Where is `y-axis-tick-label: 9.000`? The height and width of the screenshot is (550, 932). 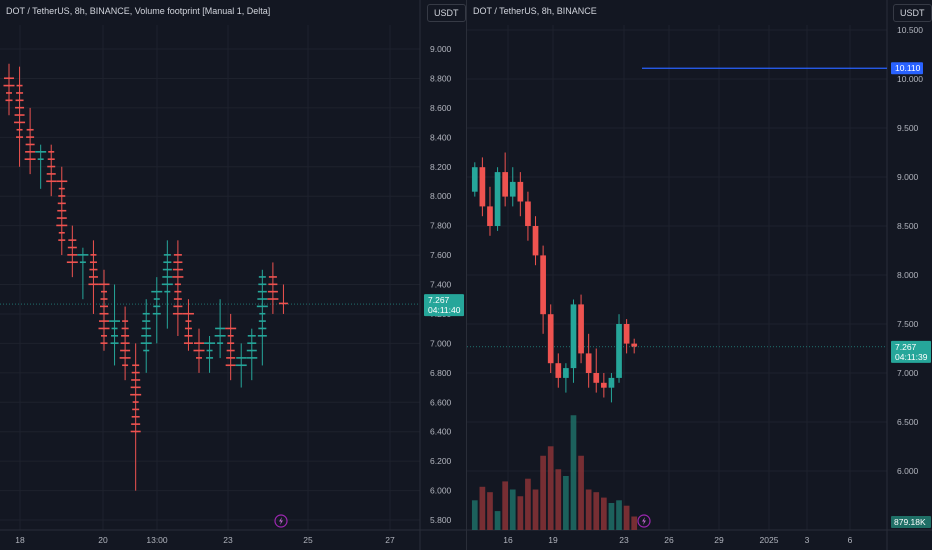 y-axis-tick-label: 9.000 is located at coordinates (441, 49).